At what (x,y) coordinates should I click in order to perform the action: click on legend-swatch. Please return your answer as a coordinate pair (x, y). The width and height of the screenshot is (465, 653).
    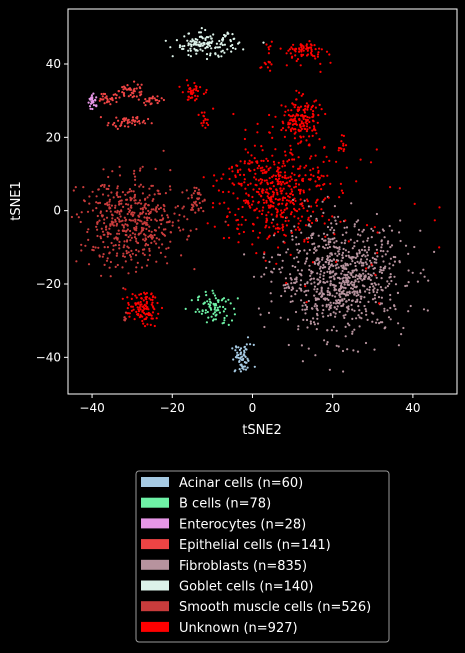
    Looking at the image, I should click on (155, 626).